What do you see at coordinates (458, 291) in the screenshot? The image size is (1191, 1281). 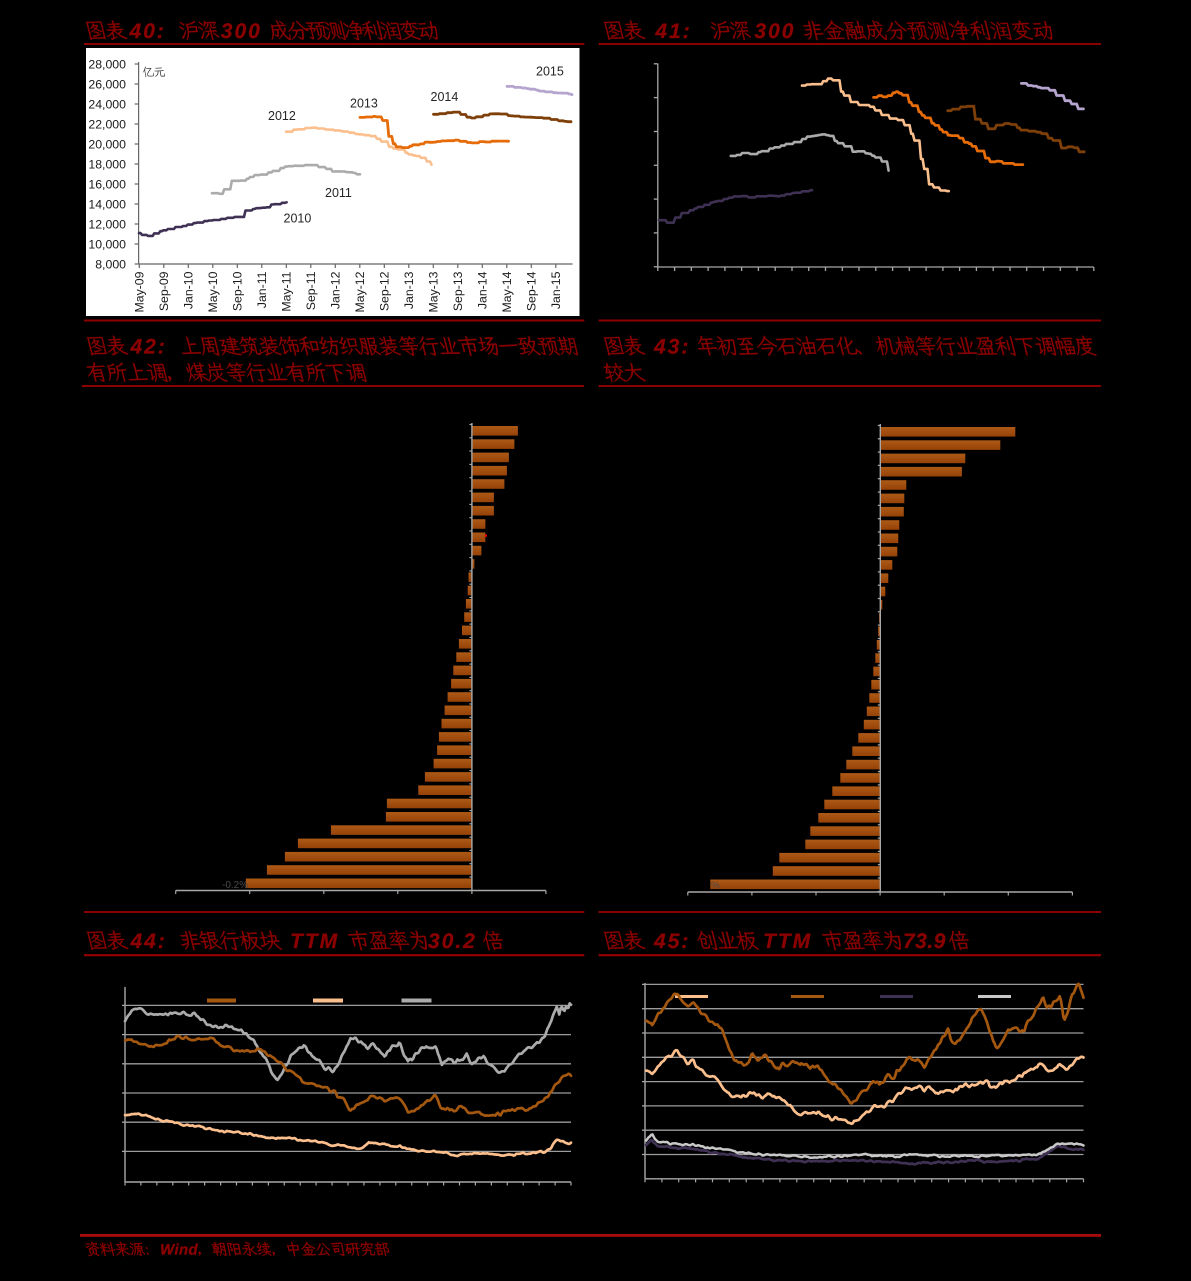 I see `svg-text: Sep-13` at bounding box center [458, 291].